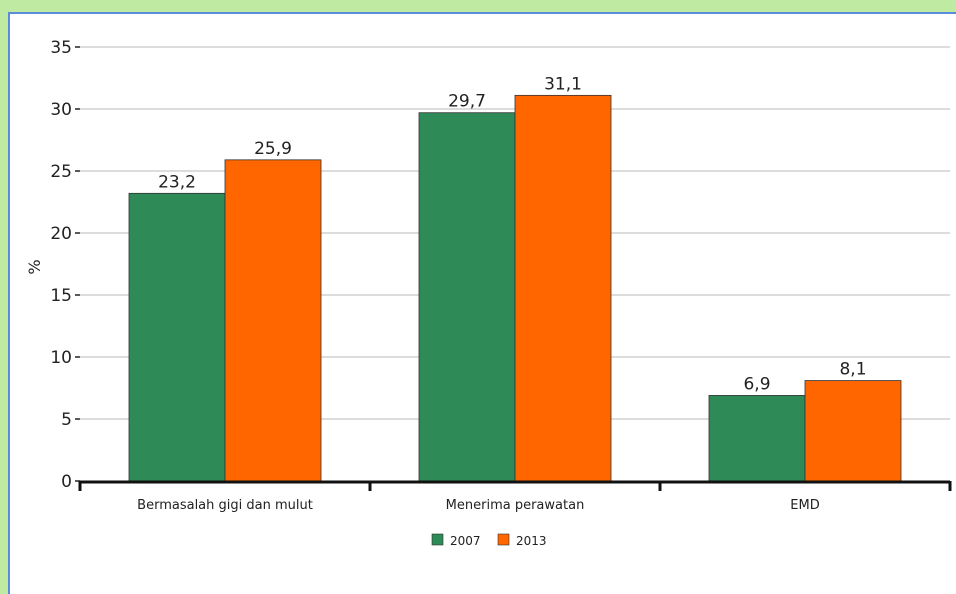 The height and width of the screenshot is (594, 956). Describe the element at coordinates (66, 420) in the screenshot. I see `y-tick-label: 5` at that location.